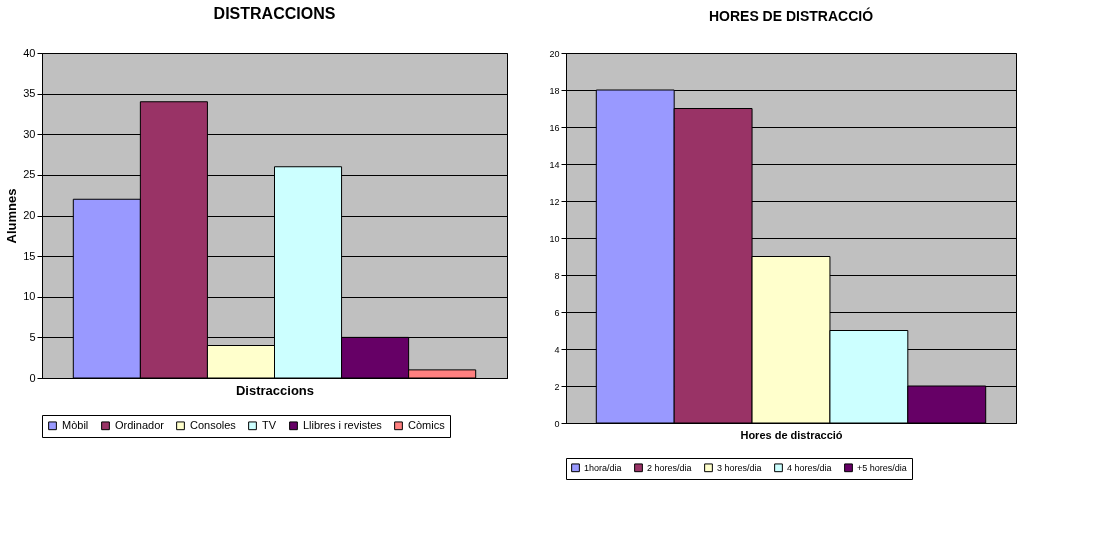  Describe the element at coordinates (427, 424) in the screenshot. I see `legend-label: Còmics` at that location.